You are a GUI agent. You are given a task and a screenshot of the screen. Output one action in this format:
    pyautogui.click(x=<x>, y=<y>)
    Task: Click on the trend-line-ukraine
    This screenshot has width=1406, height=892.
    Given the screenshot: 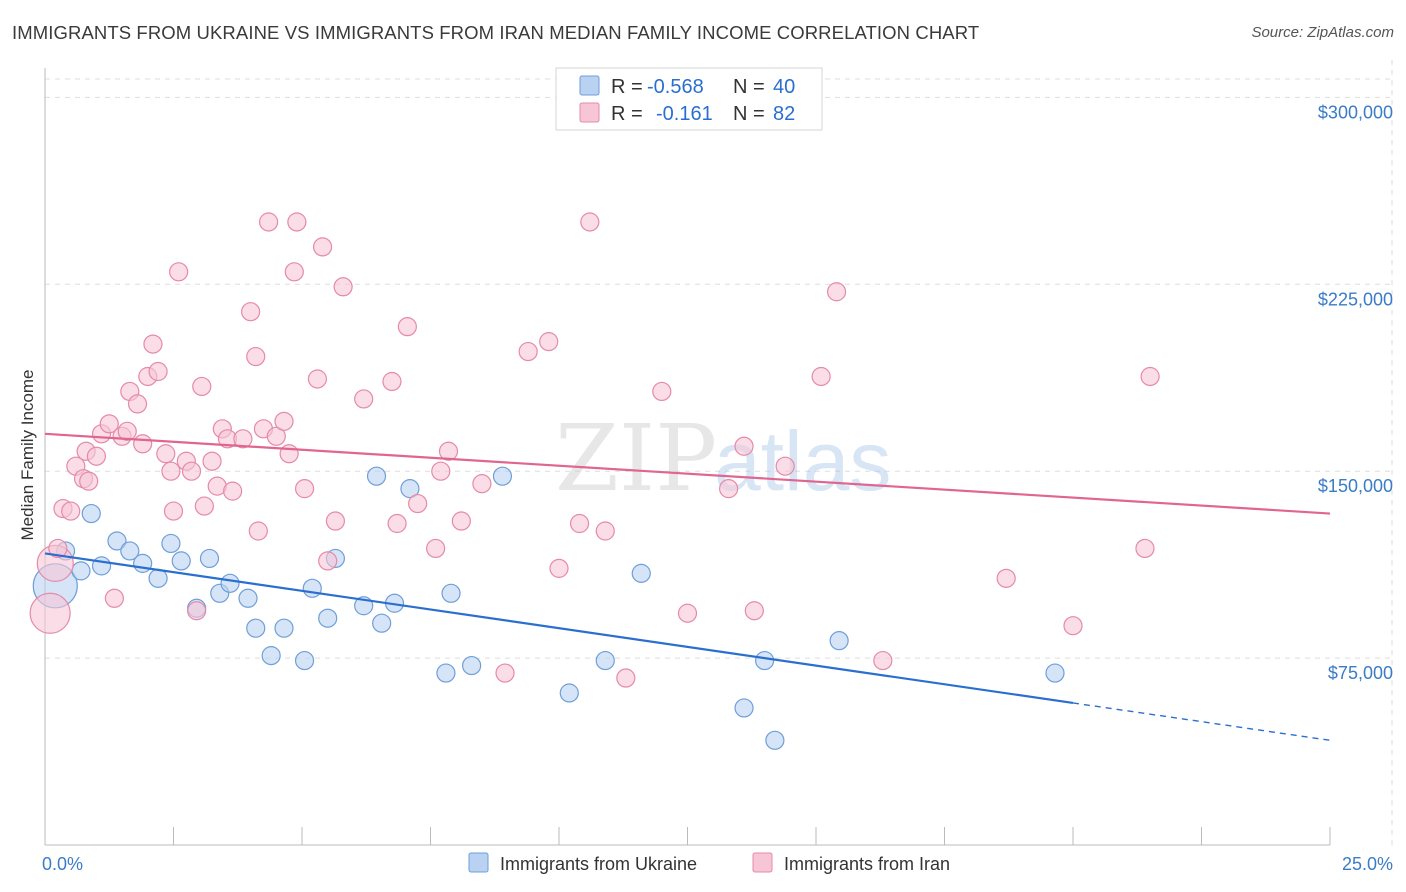 What is the action you would take?
    pyautogui.click(x=559, y=628)
    